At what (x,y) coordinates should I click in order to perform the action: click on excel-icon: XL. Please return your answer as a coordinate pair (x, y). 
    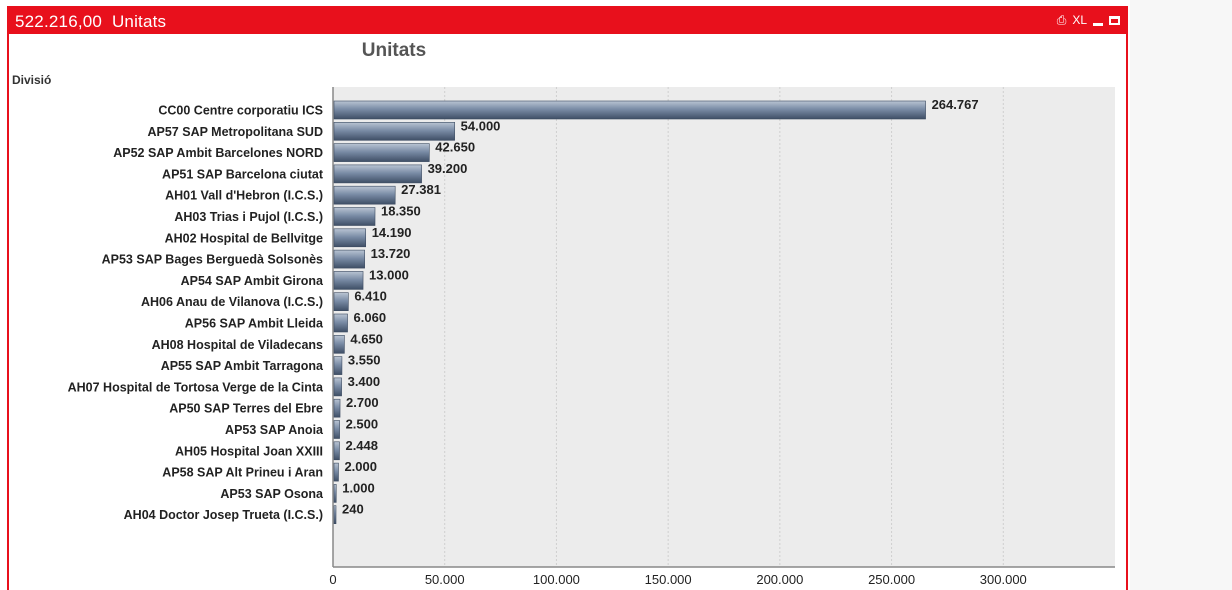
    Looking at the image, I should click on (1079, 20).